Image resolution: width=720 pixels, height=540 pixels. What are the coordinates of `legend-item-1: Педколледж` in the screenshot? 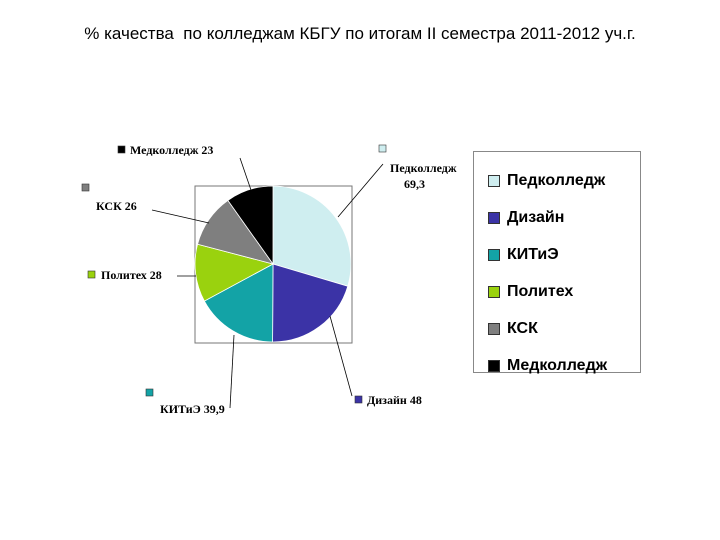 It's located at (557, 180).